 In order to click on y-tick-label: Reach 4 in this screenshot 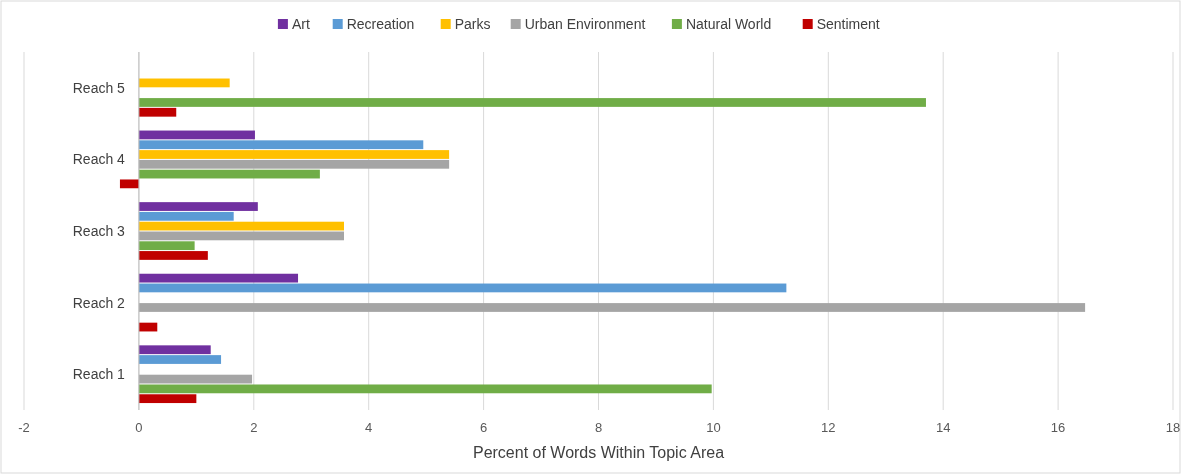, I will do `click(99, 159)`.